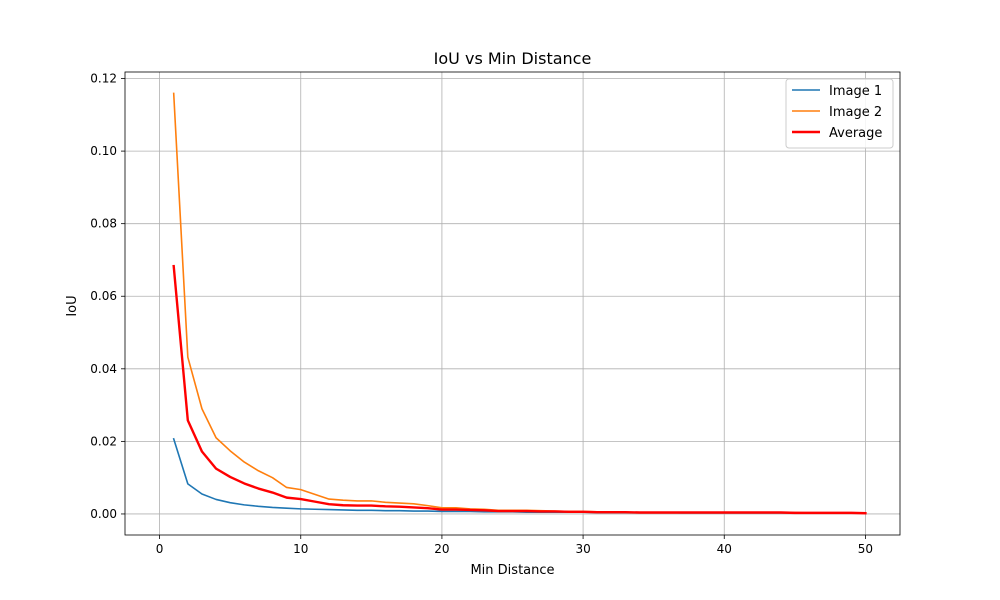 This screenshot has height=600, width=1000. Describe the element at coordinates (855, 91) in the screenshot. I see `legend-entry-label: Image 1` at that location.